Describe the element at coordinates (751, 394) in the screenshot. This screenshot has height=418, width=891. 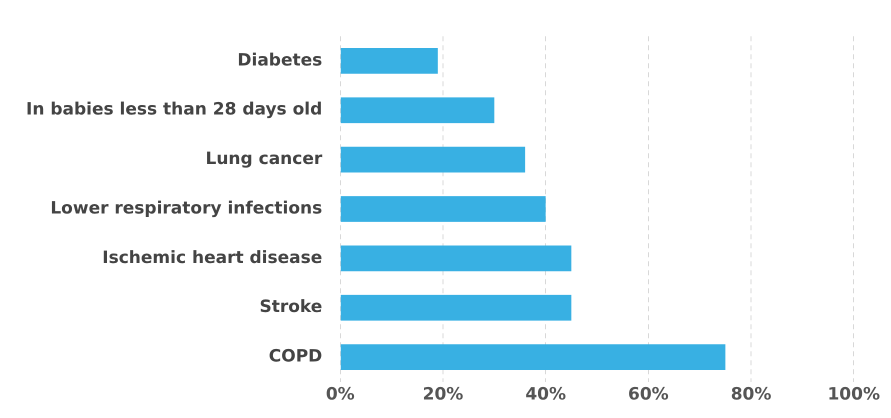
I see `x-tick-label: 80%` at that location.